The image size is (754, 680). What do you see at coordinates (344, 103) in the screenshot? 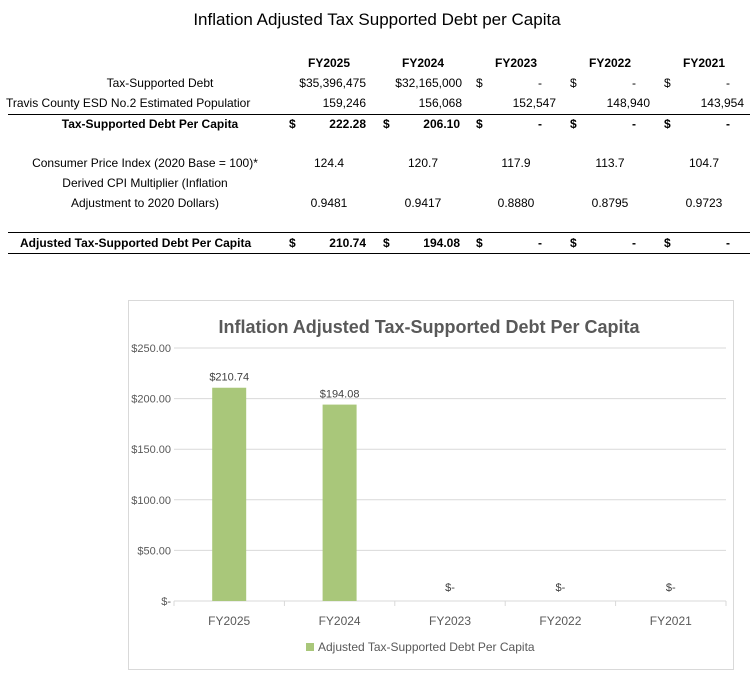
I see `cell-population-fy2025: 159,246` at bounding box center [344, 103].